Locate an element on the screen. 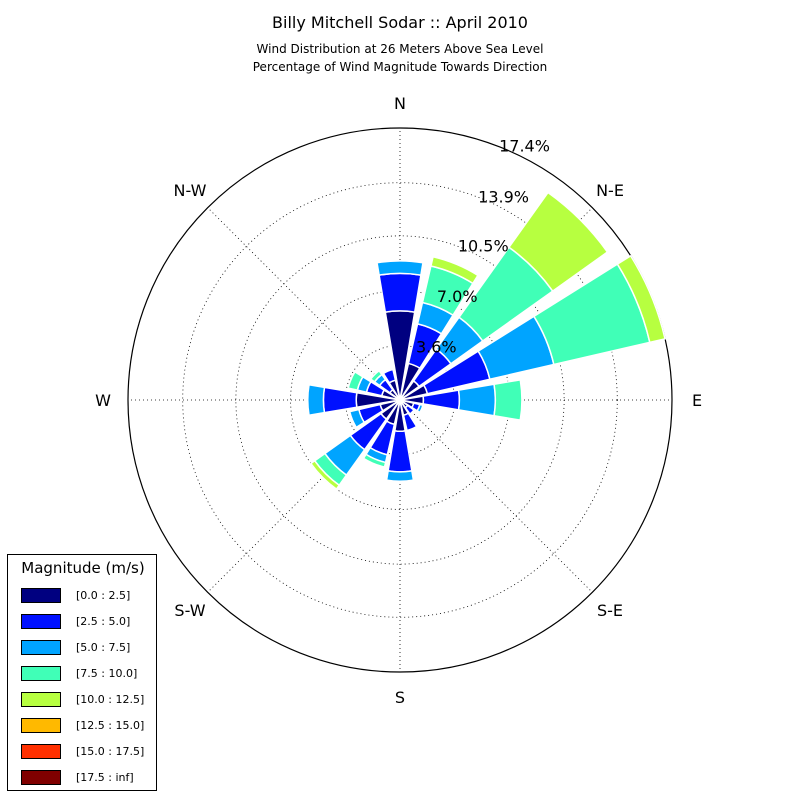 This screenshot has height=800, width=800. ring-label: 3.6% is located at coordinates (436, 346).